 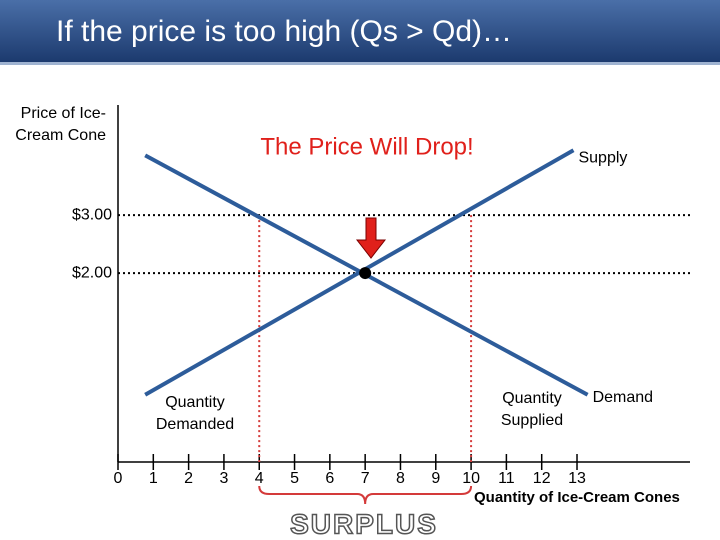 I want to click on header-bar, so click(x=360, y=31).